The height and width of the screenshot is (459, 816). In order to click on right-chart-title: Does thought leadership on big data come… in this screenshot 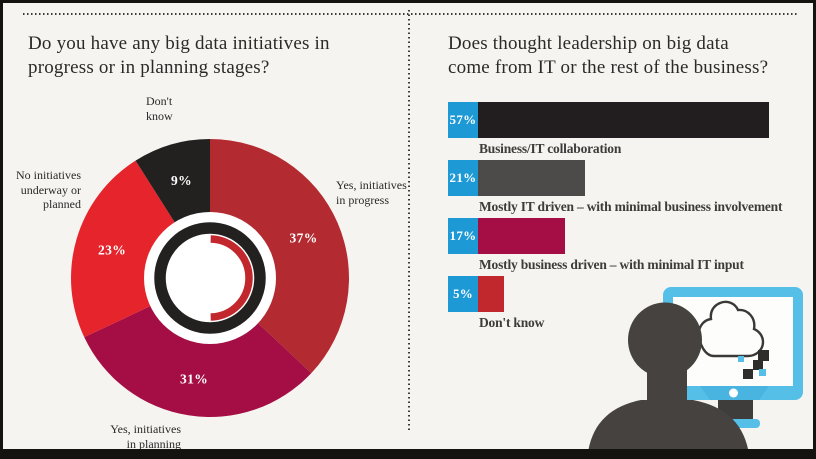, I will do `click(608, 55)`.